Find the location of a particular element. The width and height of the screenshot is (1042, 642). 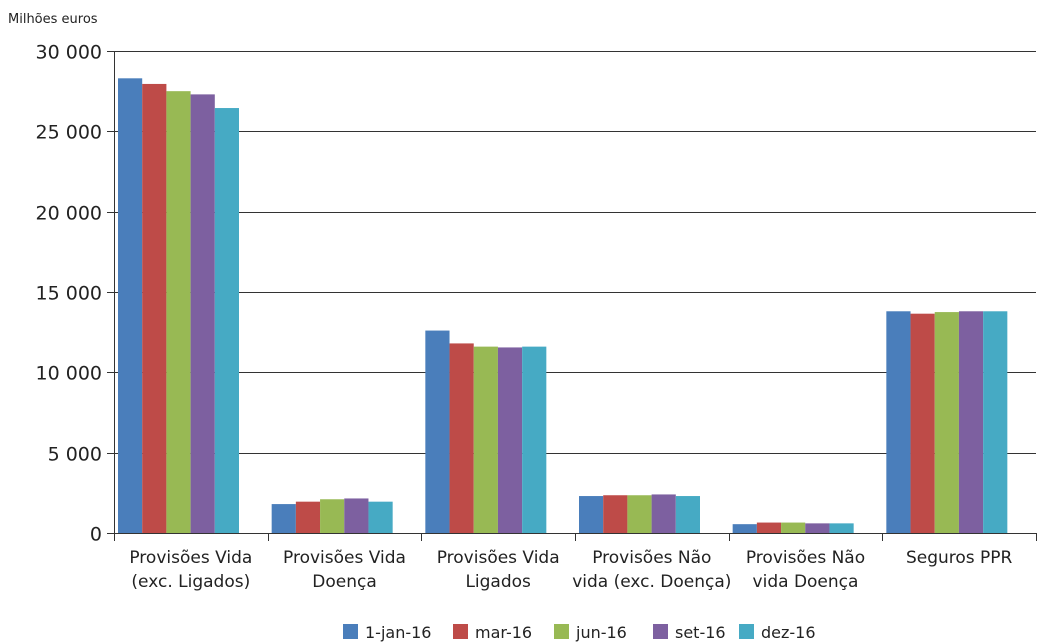

x-tick-label: Provisões Vida Ligados is located at coordinates (498, 570).